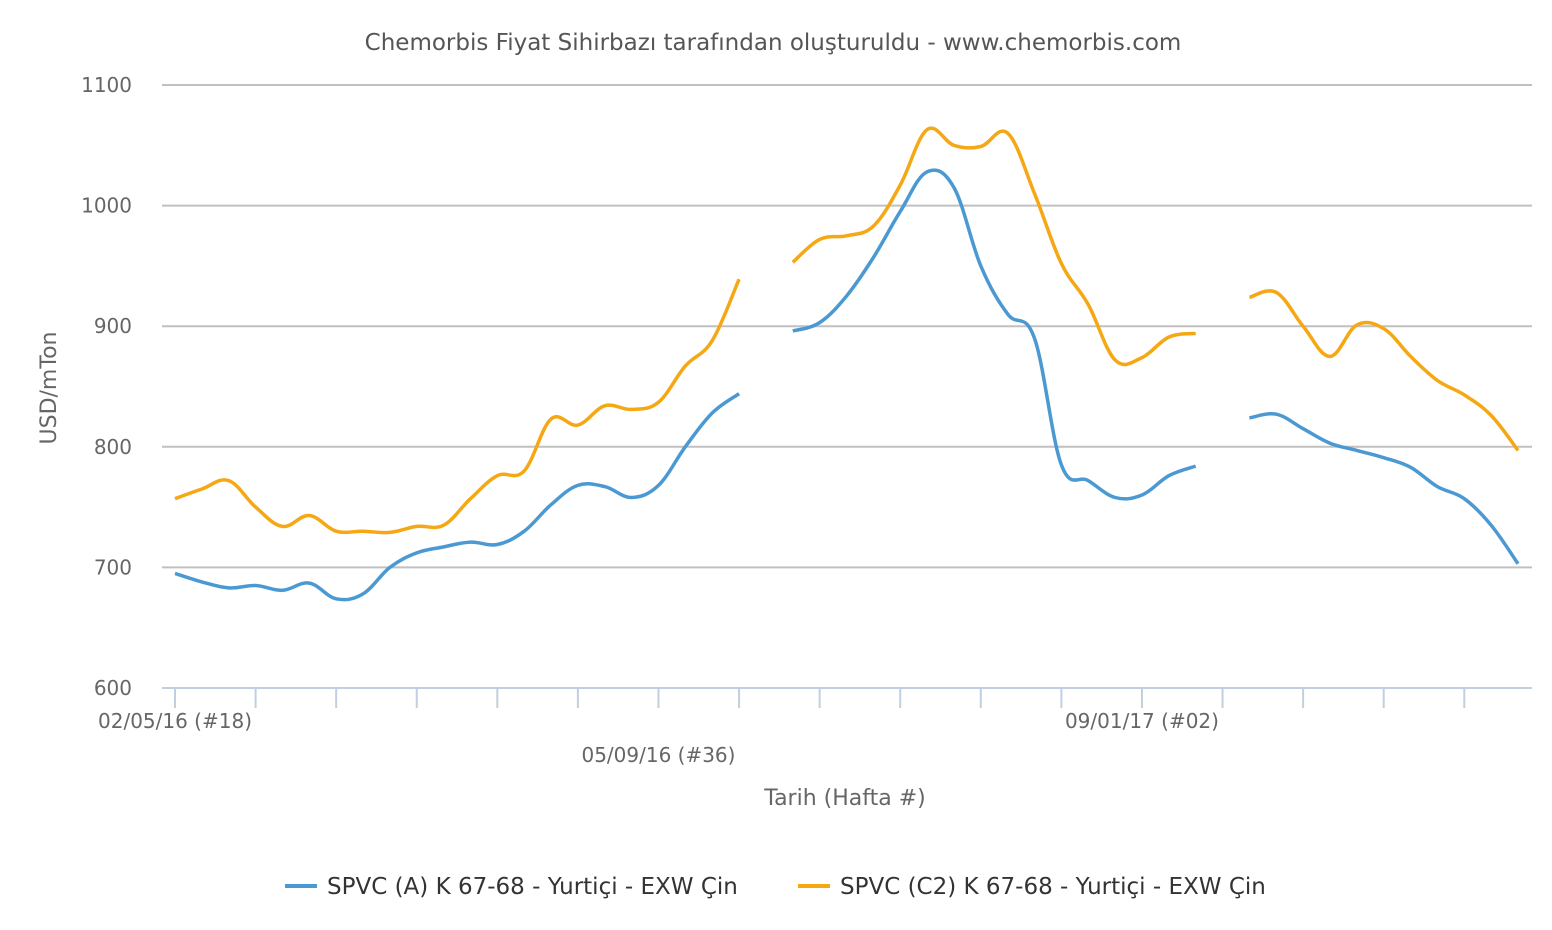 Image resolution: width=1552 pixels, height=930 pixels. I want to click on legend-item-1: SPVC (A) K 67-68 - Yurtiçi - EXW Çin, so click(511, 887).